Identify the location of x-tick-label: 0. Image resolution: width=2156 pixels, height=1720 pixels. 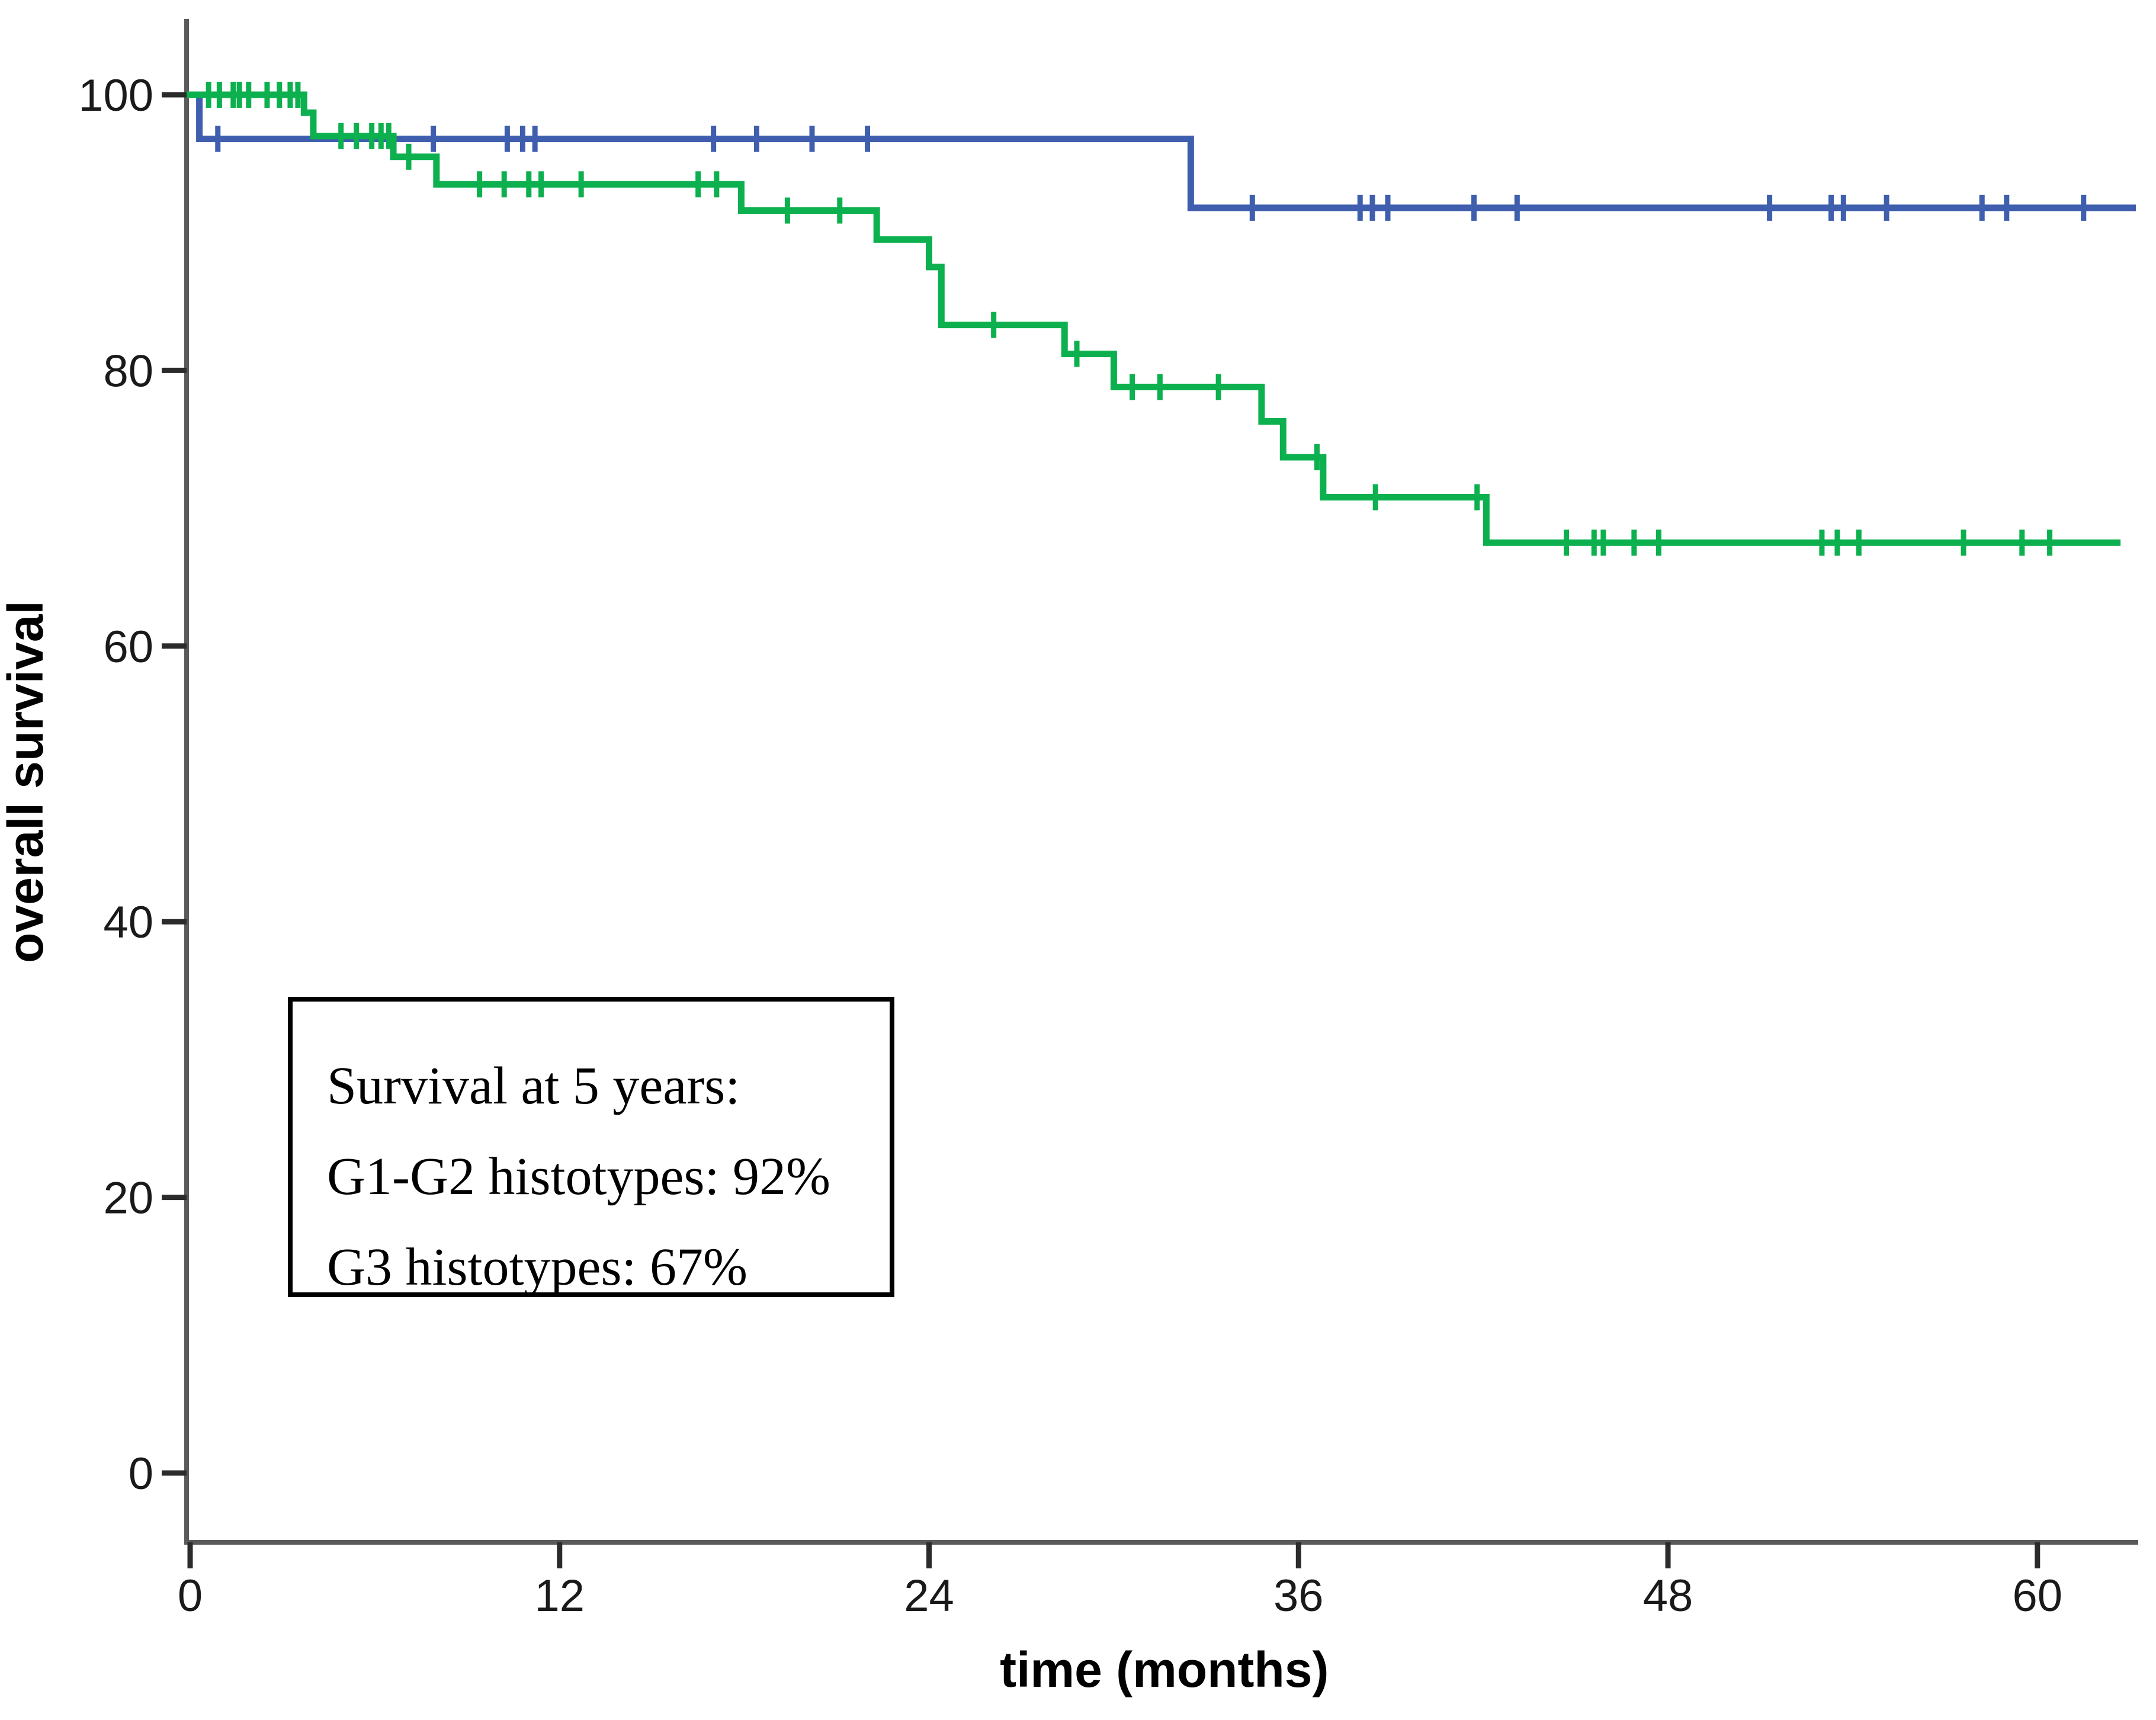
(190, 1596).